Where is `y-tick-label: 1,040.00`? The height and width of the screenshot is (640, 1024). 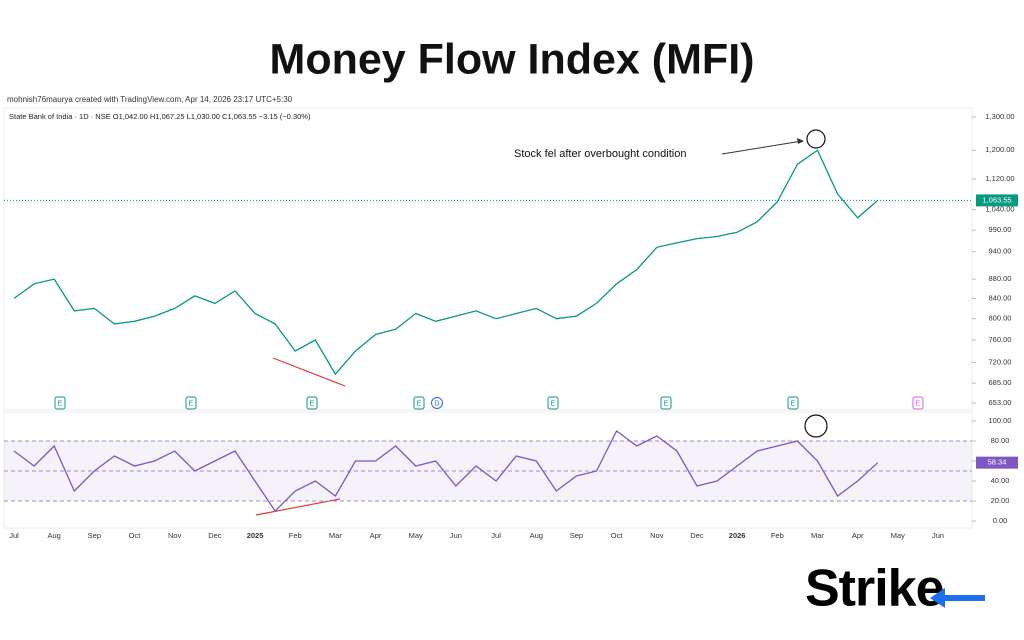
y-tick-label: 1,040.00 is located at coordinates (999, 209).